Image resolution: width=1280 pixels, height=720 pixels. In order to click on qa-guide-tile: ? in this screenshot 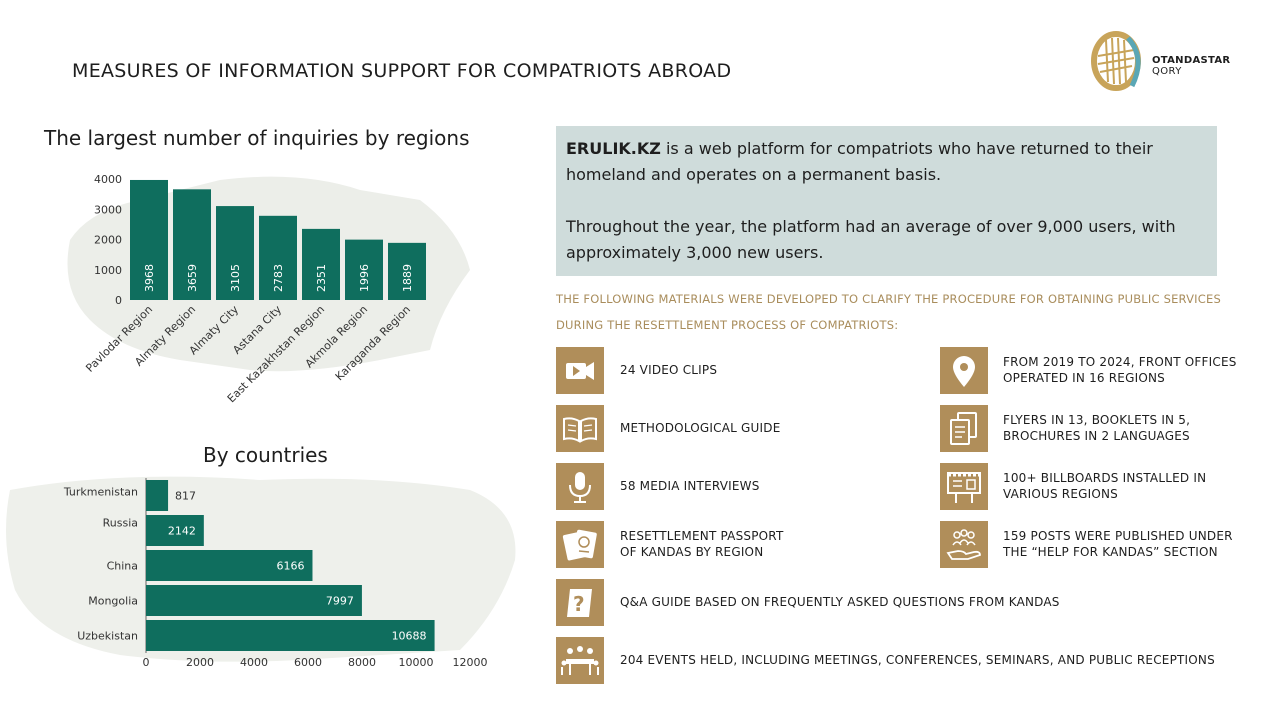, I will do `click(580, 602)`.